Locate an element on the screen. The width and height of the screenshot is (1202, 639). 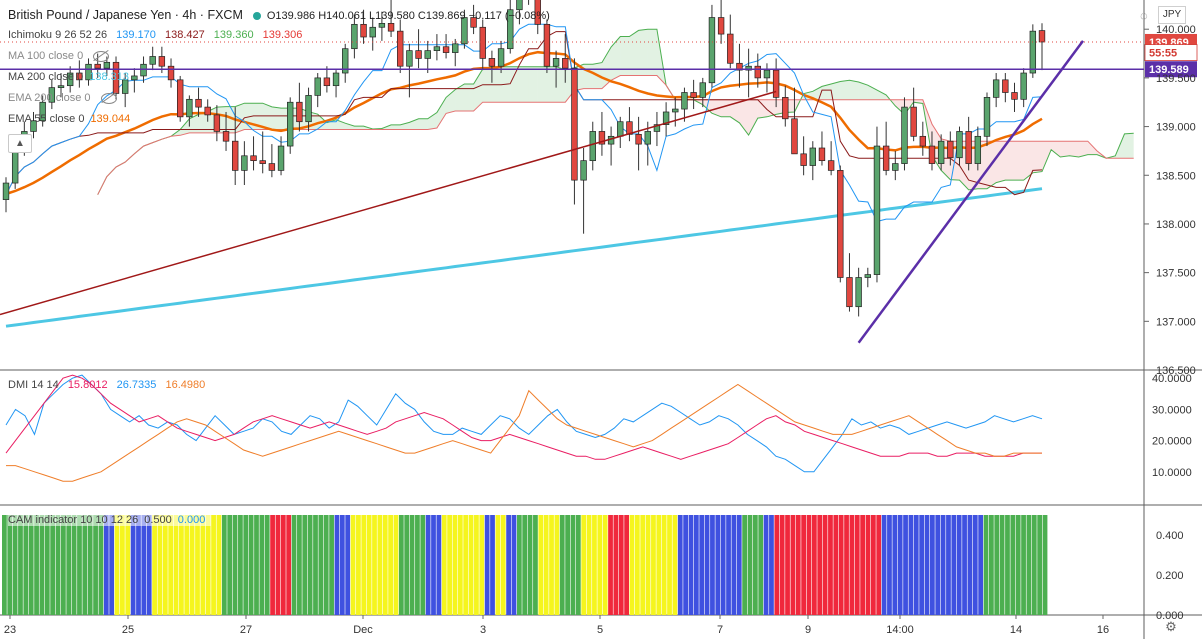
currency-button: JPY is located at coordinates (1172, 15).